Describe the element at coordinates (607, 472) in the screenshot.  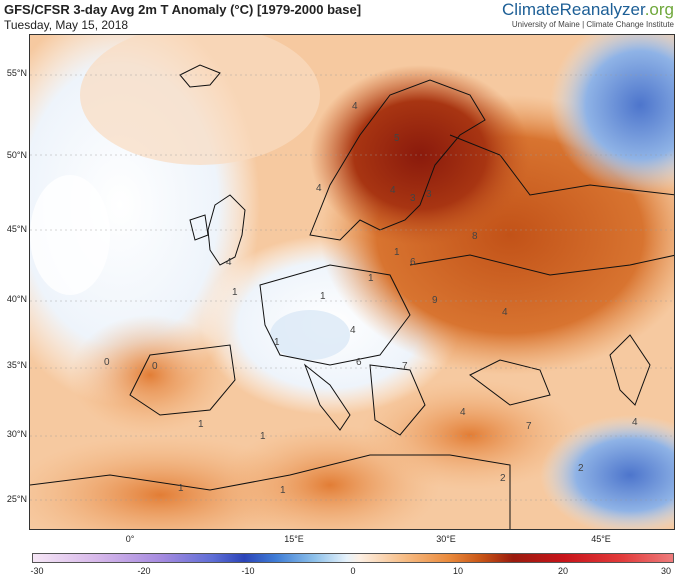
I see `middle-east-cool-area` at that location.